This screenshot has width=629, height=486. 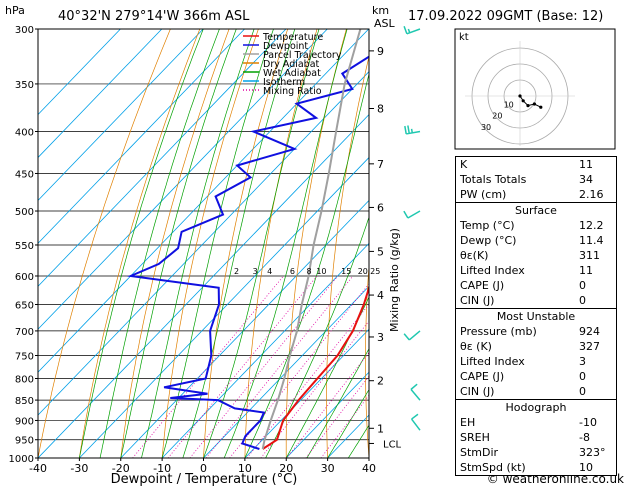 What do you see at coordinates (24, 246) in the screenshot?
I see `pressure-tick-label: 550` at bounding box center [24, 246].